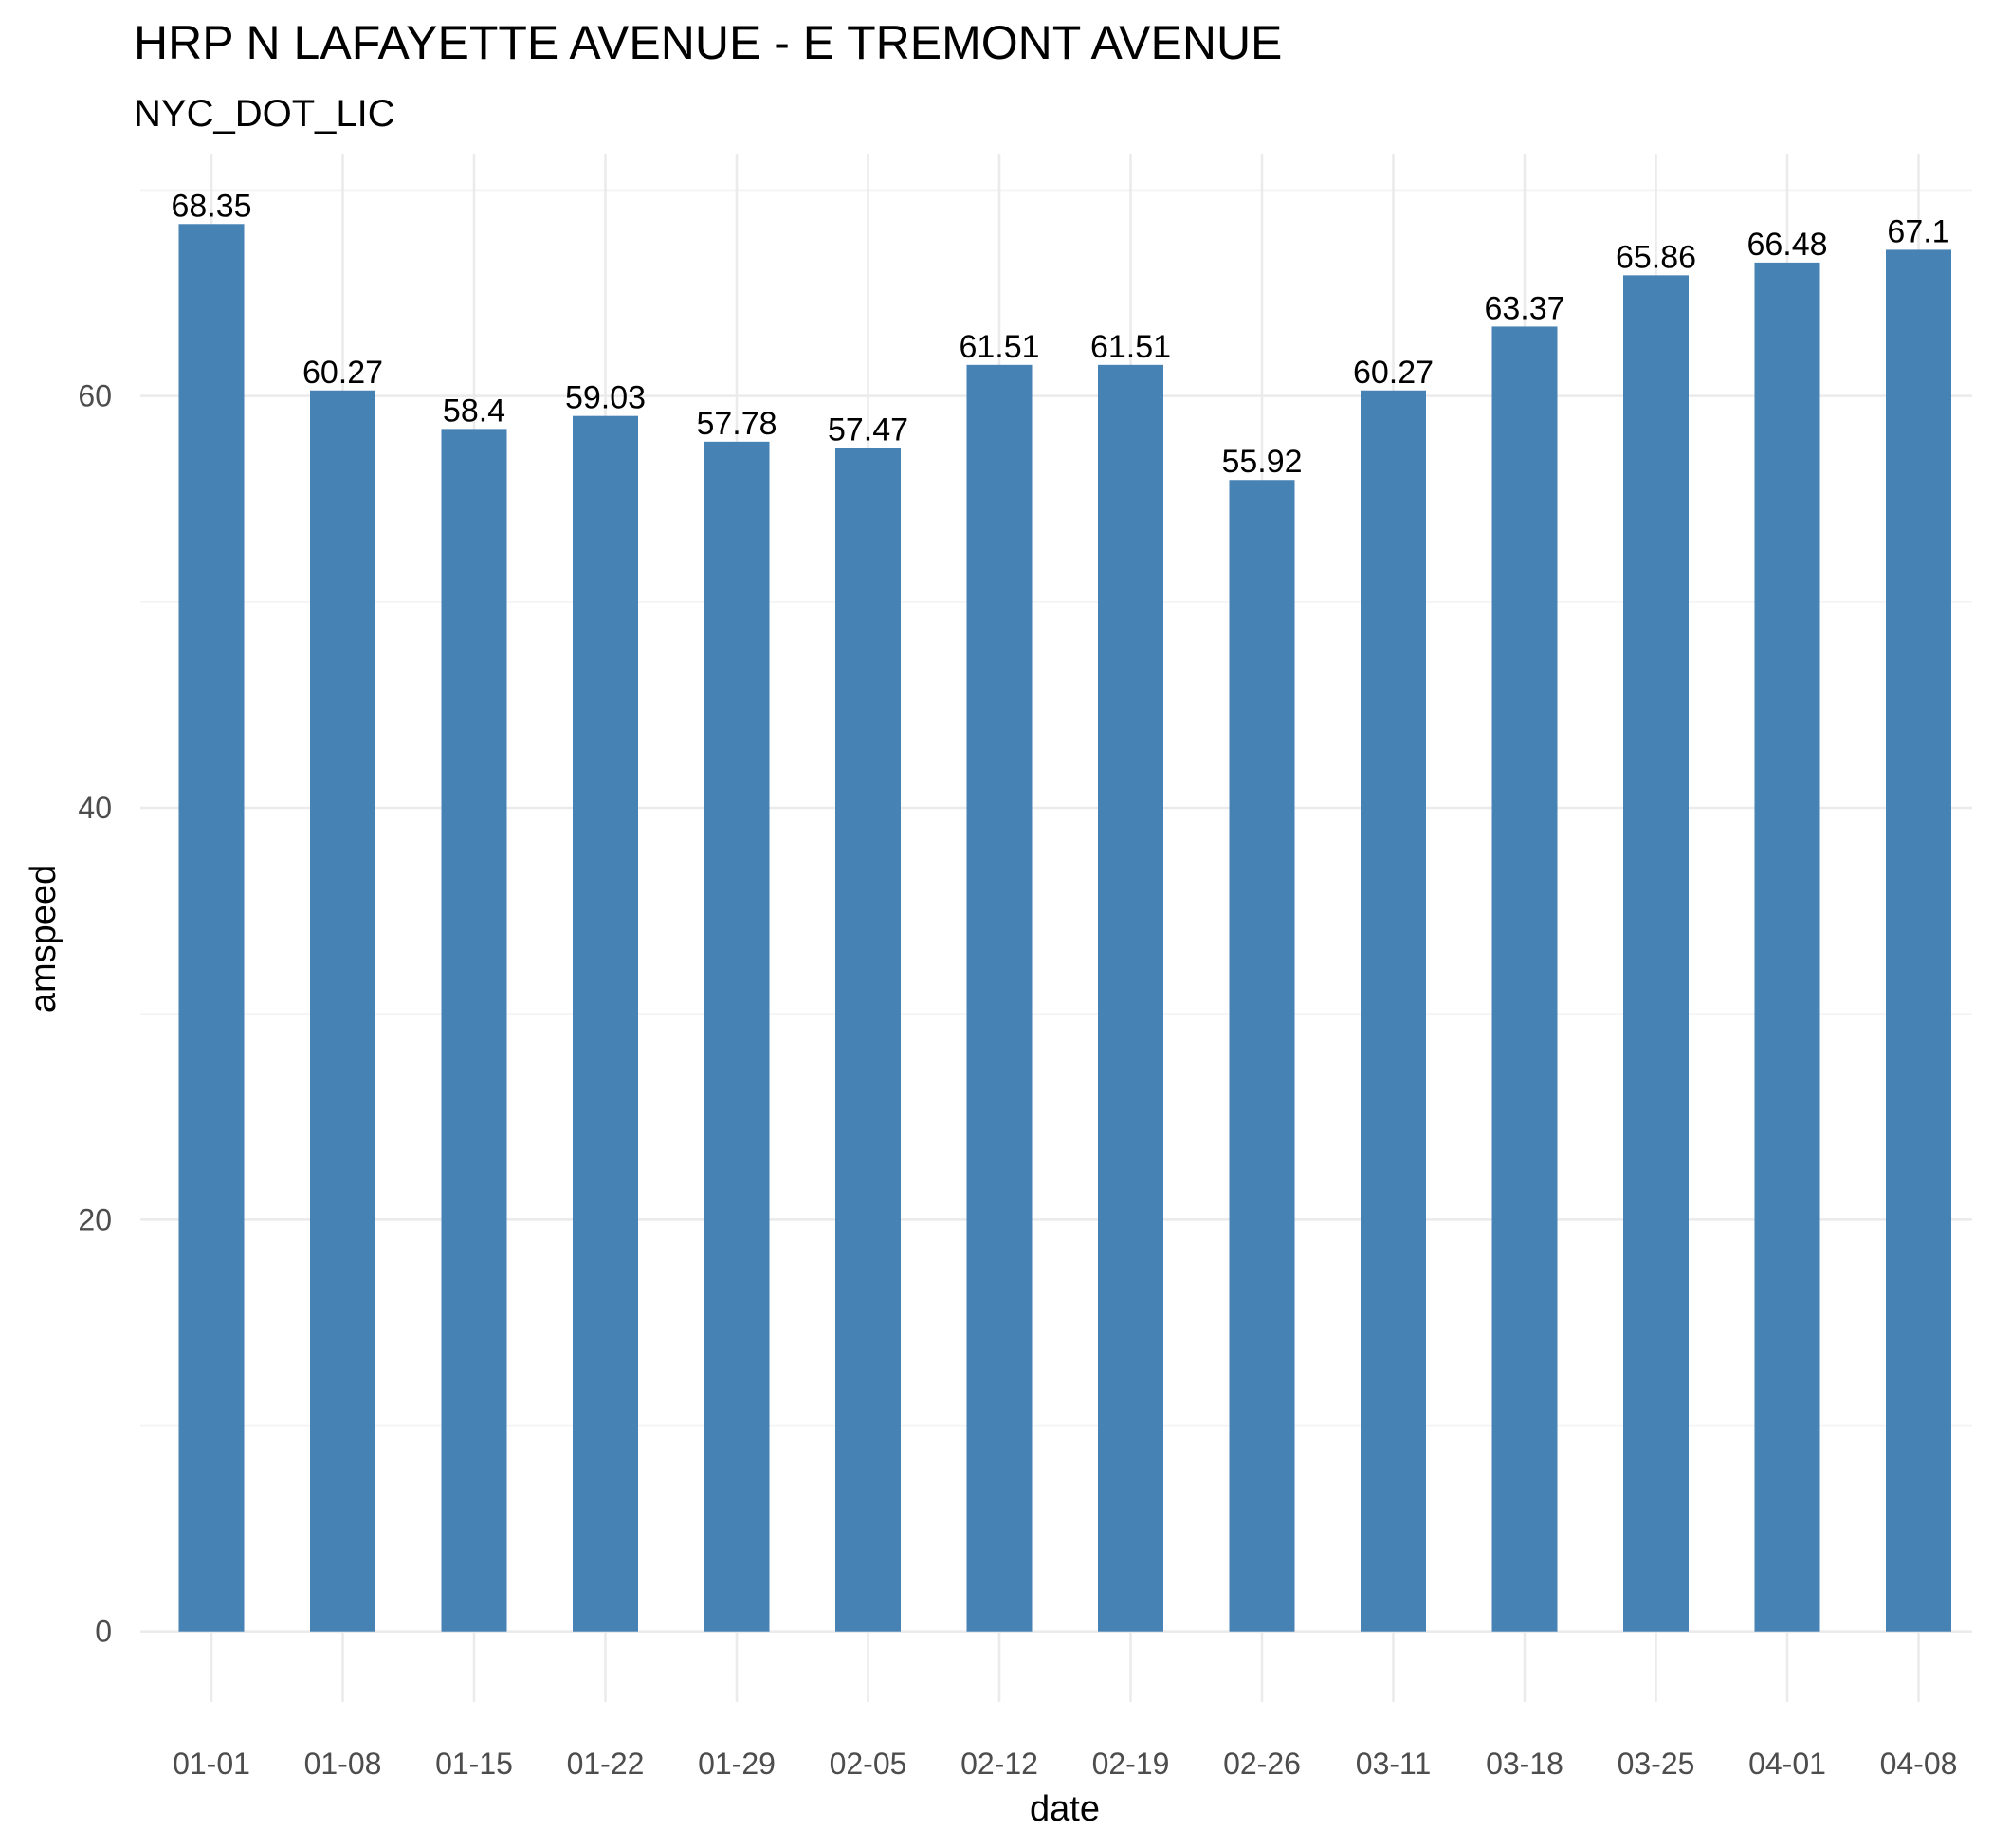 This screenshot has height=1848, width=2011. What do you see at coordinates (1262, 1764) in the screenshot?
I see `x-tick-label: 02-26` at bounding box center [1262, 1764].